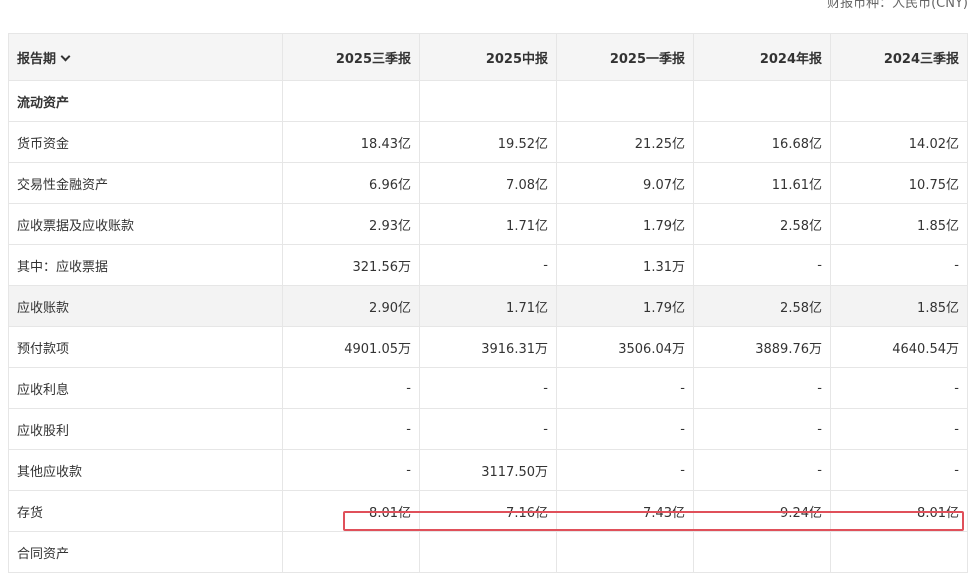 The image size is (976, 573). Describe the element at coordinates (351, 57) in the screenshot. I see `column-header-period: 2025三季报` at that location.